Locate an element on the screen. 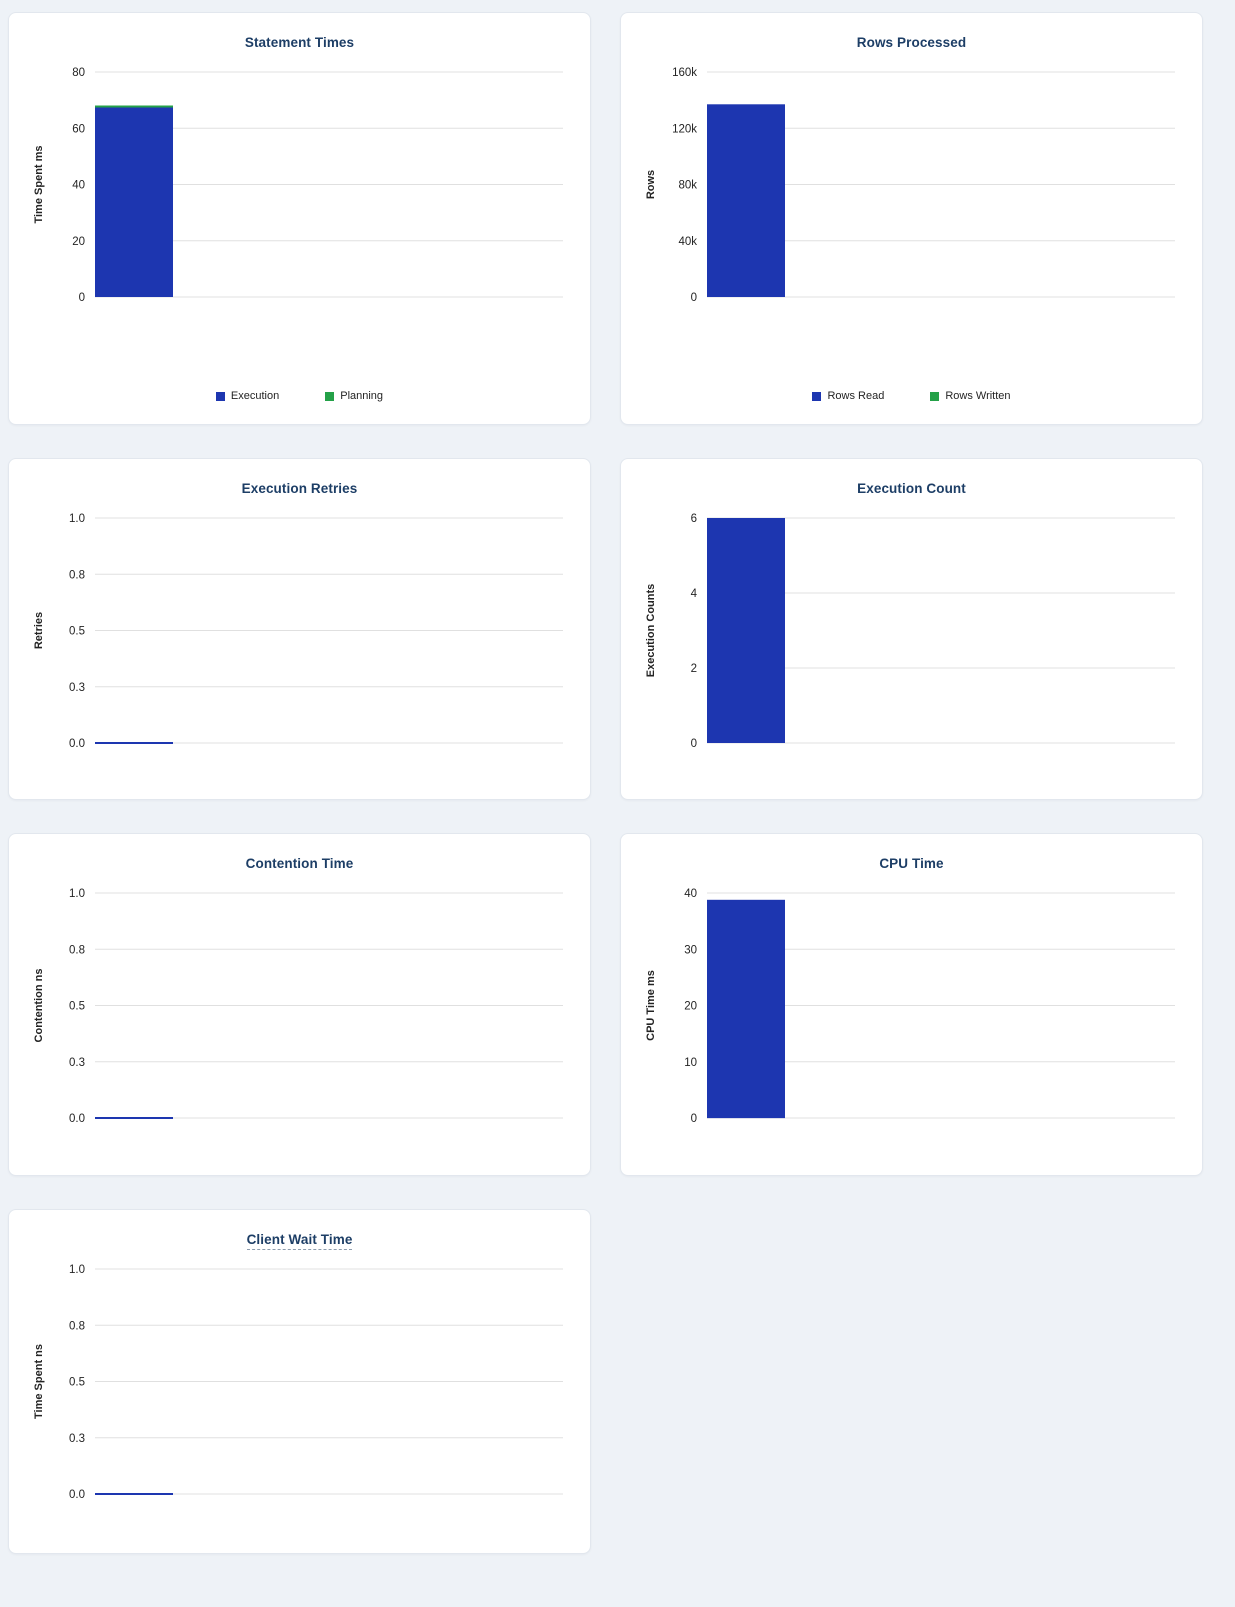 The image size is (1235, 1607). legend-label: Rows Written is located at coordinates (978, 396).